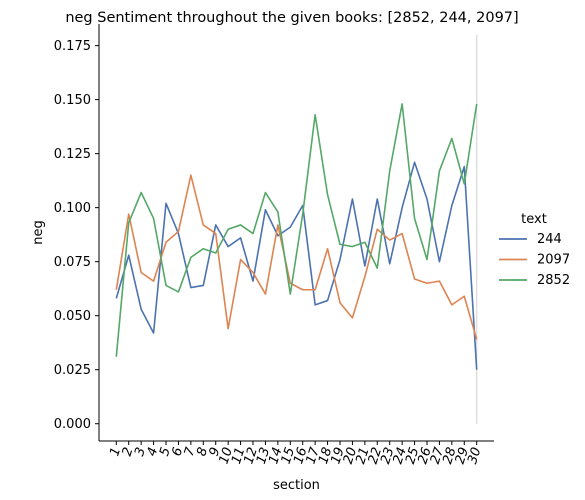 Image resolution: width=585 pixels, height=500 pixels. What do you see at coordinates (553, 280) in the screenshot?
I see `legend-label-2852: 2852` at bounding box center [553, 280].